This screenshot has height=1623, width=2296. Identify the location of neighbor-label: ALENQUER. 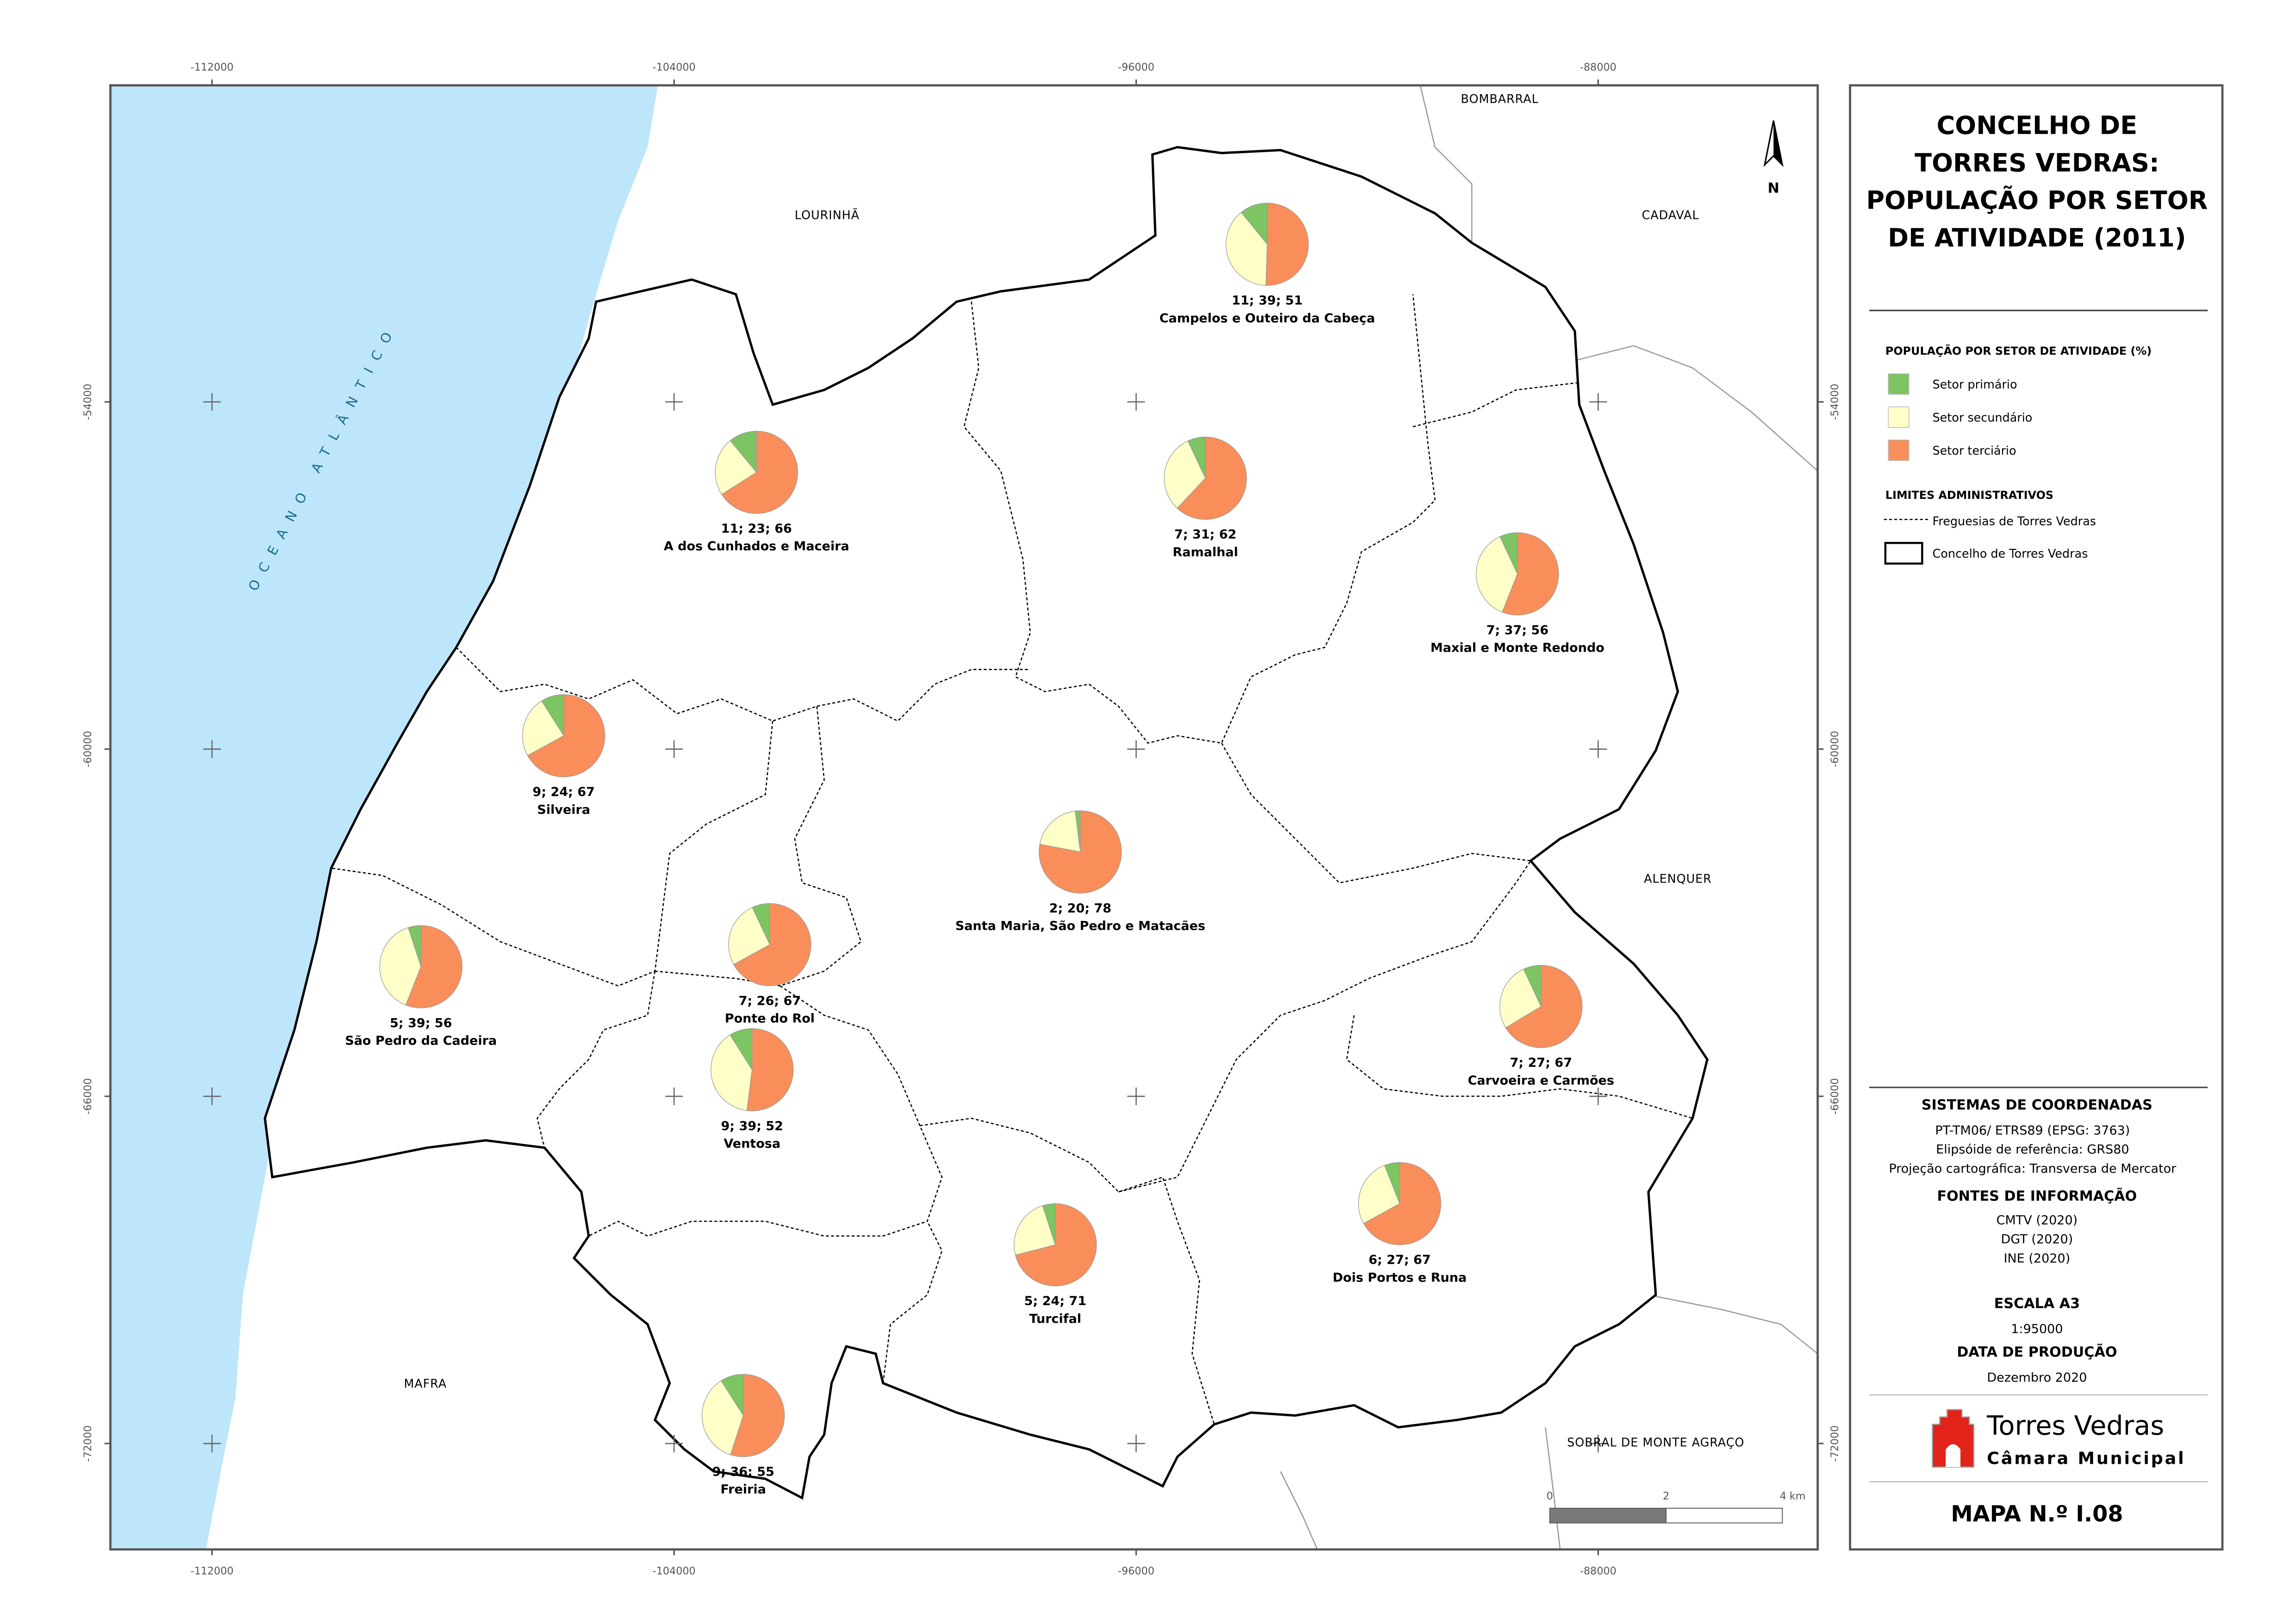
(1678, 879).